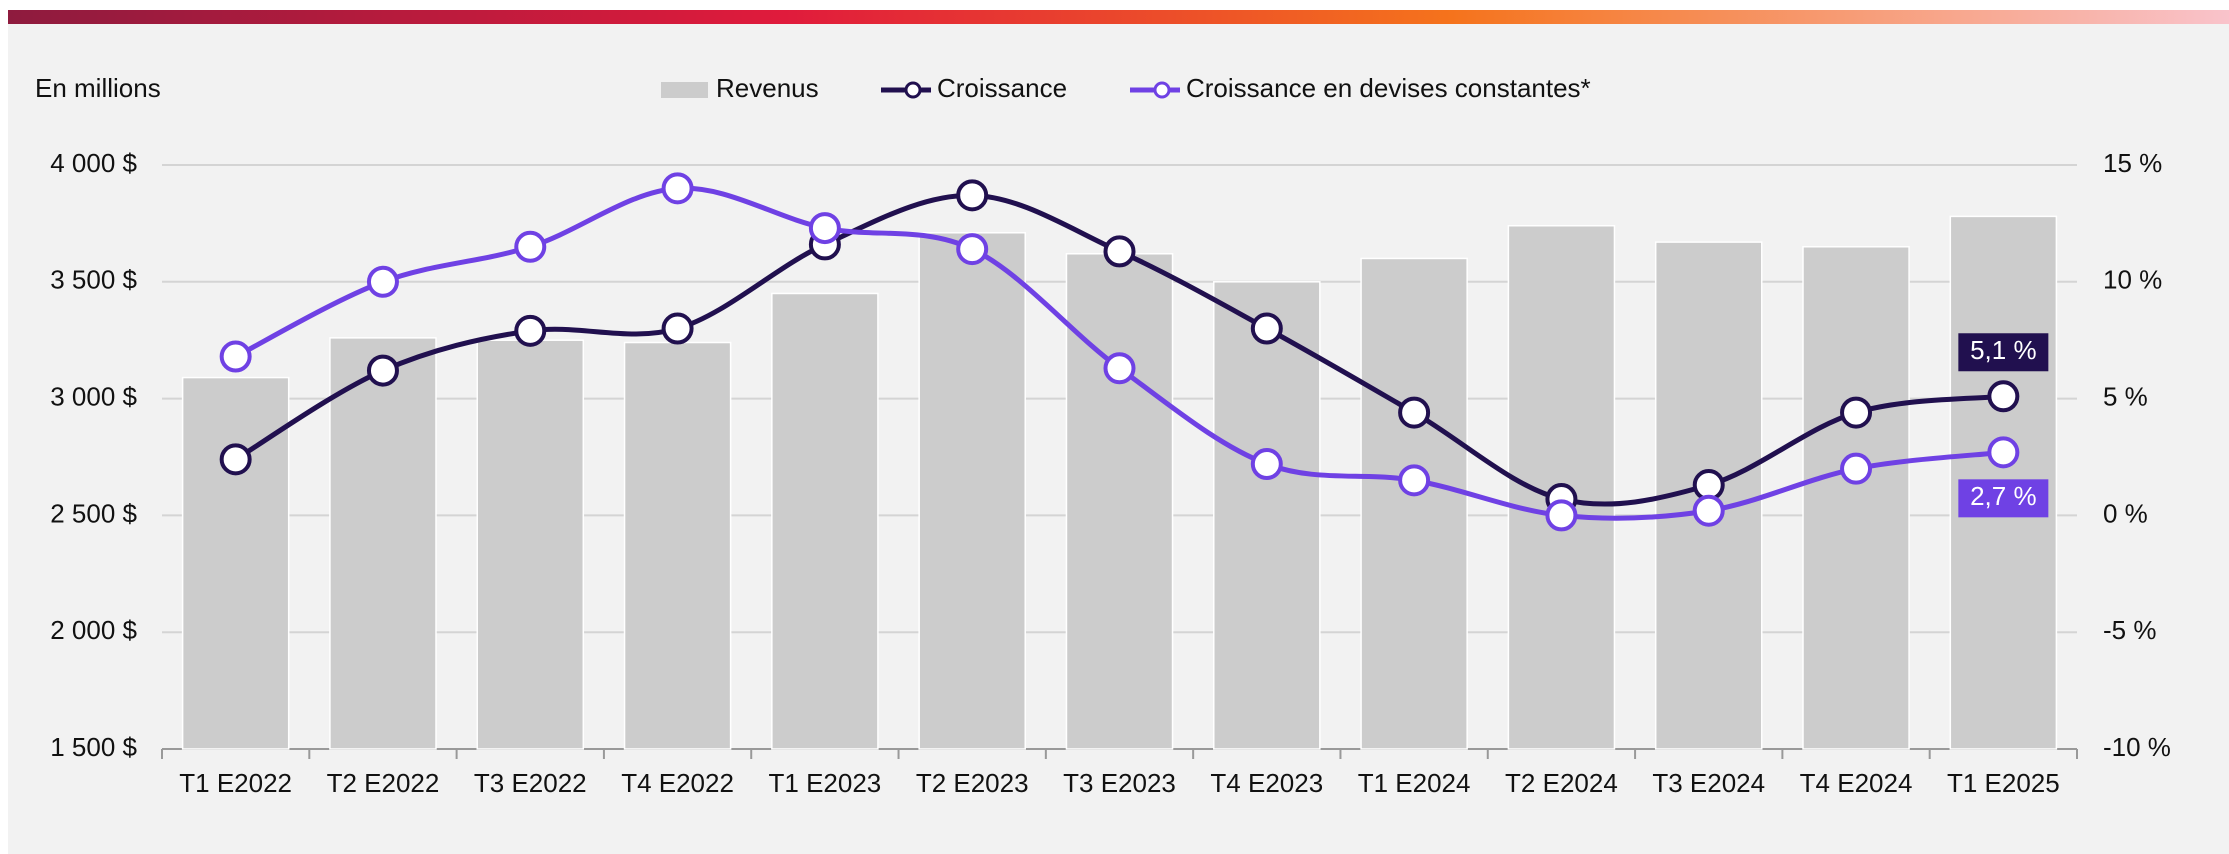 The height and width of the screenshot is (854, 2229). What do you see at coordinates (1856, 783) in the screenshot?
I see `x-tick-label: T4 E2024` at bounding box center [1856, 783].